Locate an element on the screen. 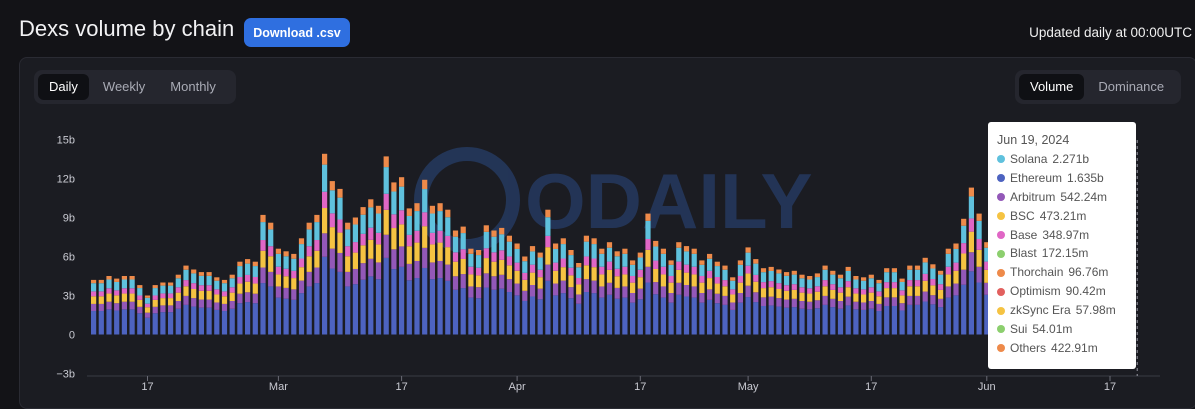 The image size is (1195, 409). tab-volume: Volume is located at coordinates (1052, 87).